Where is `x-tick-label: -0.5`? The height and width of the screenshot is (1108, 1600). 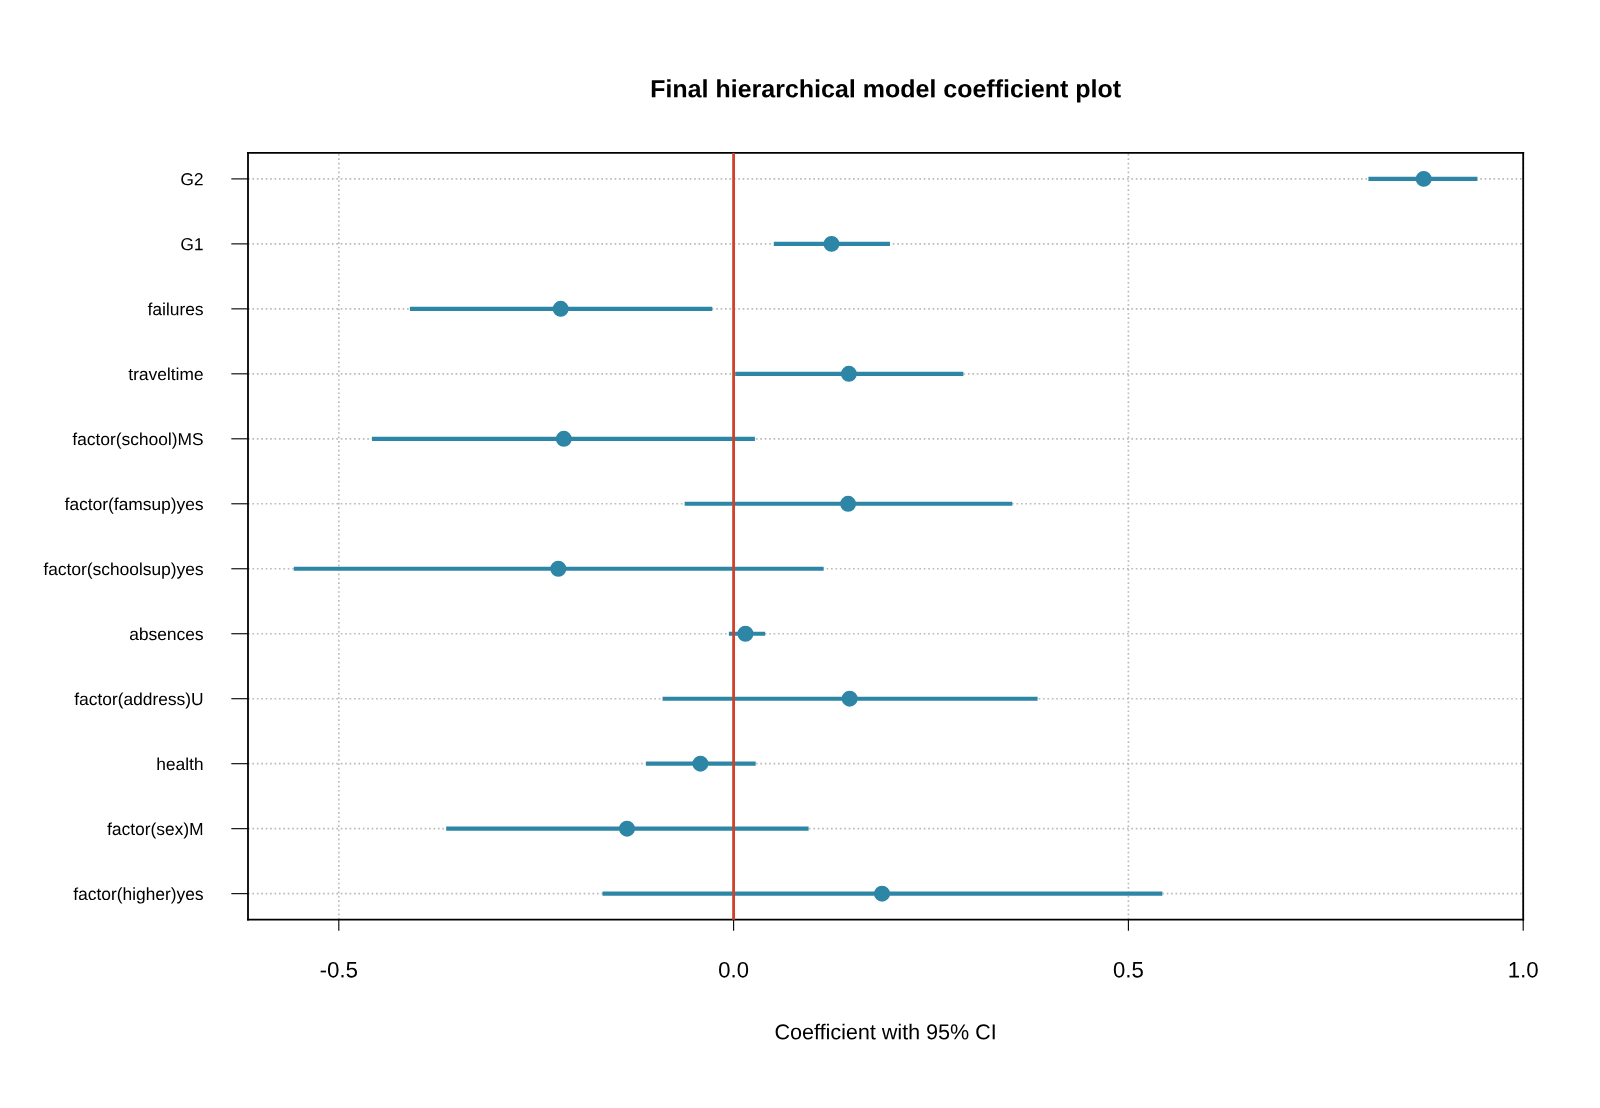 x-tick-label: -0.5 is located at coordinates (339, 969).